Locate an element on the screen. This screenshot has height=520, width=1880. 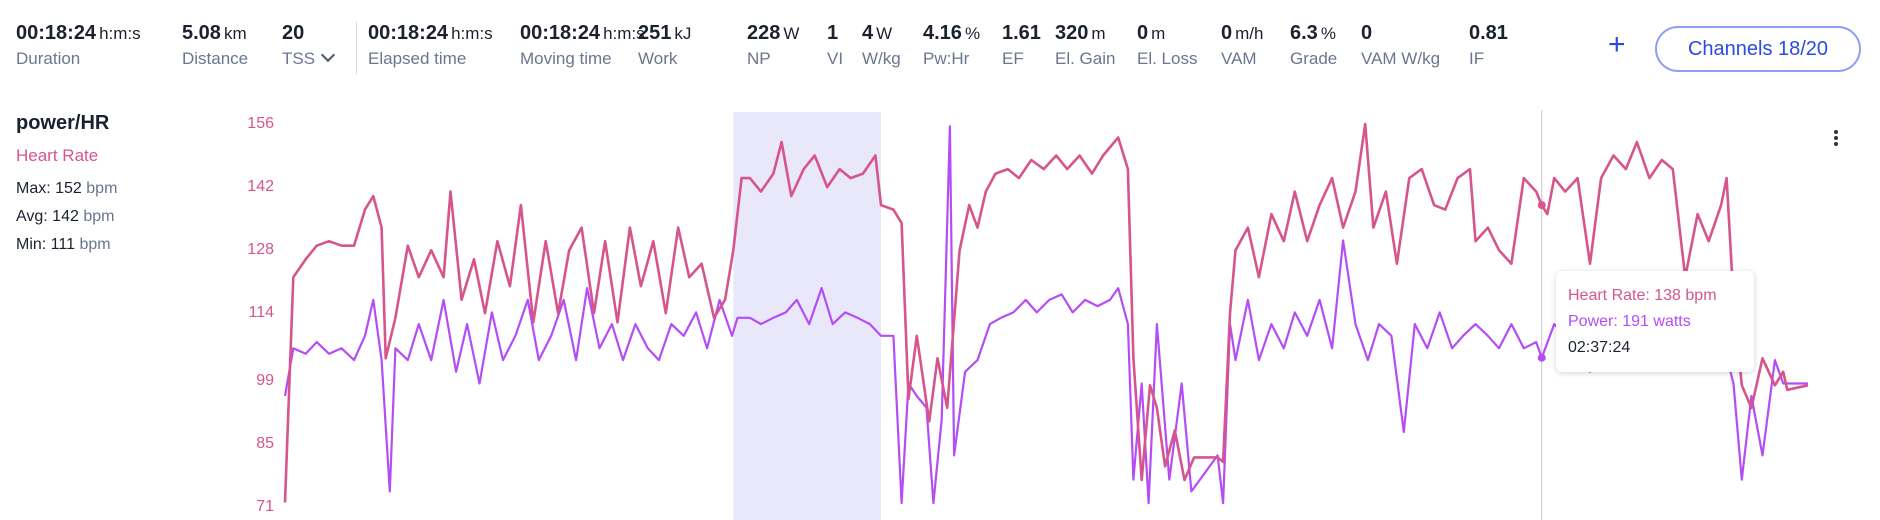
metric-value: 0 is located at coordinates (1143, 33).